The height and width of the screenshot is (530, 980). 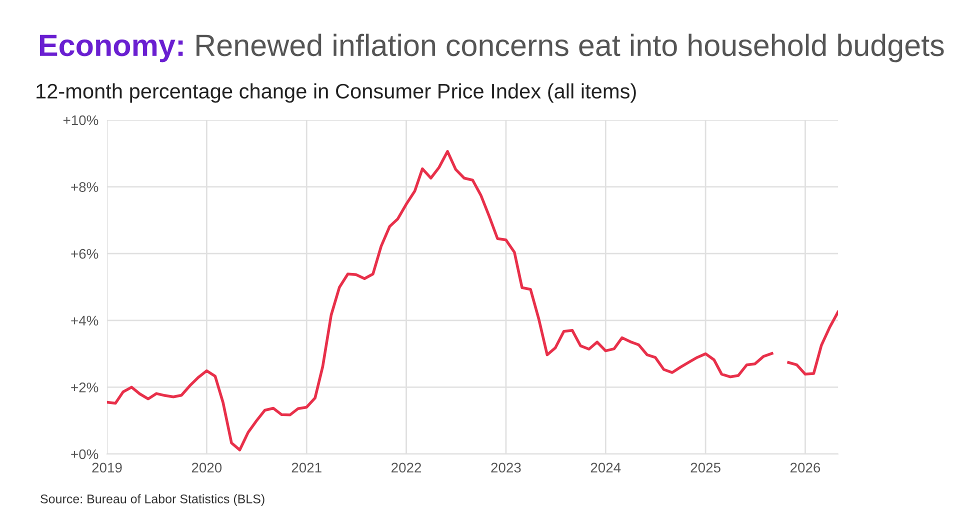 What do you see at coordinates (336, 93) in the screenshot?
I see `chart-subtitle: 12-month percentage change in Consumer Price Index (all items)` at bounding box center [336, 93].